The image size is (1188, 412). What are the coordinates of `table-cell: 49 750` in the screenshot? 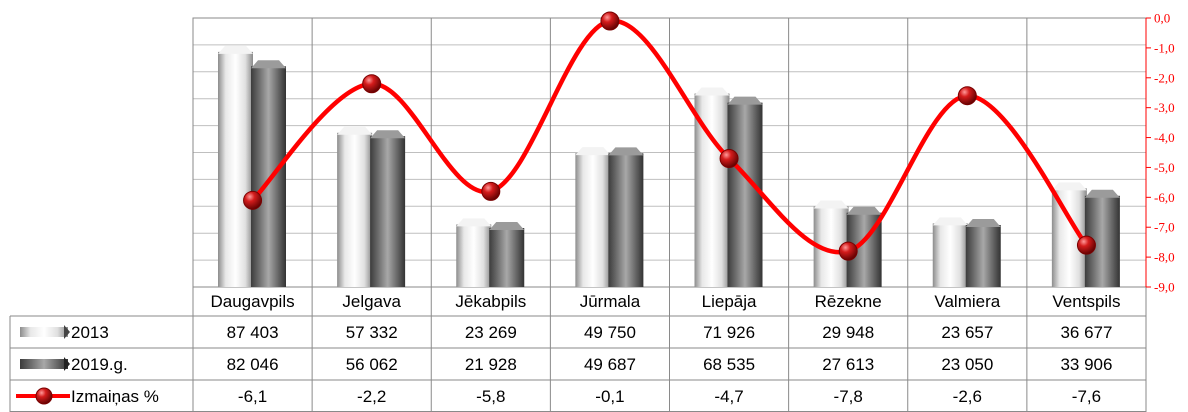 It's located at (610, 332).